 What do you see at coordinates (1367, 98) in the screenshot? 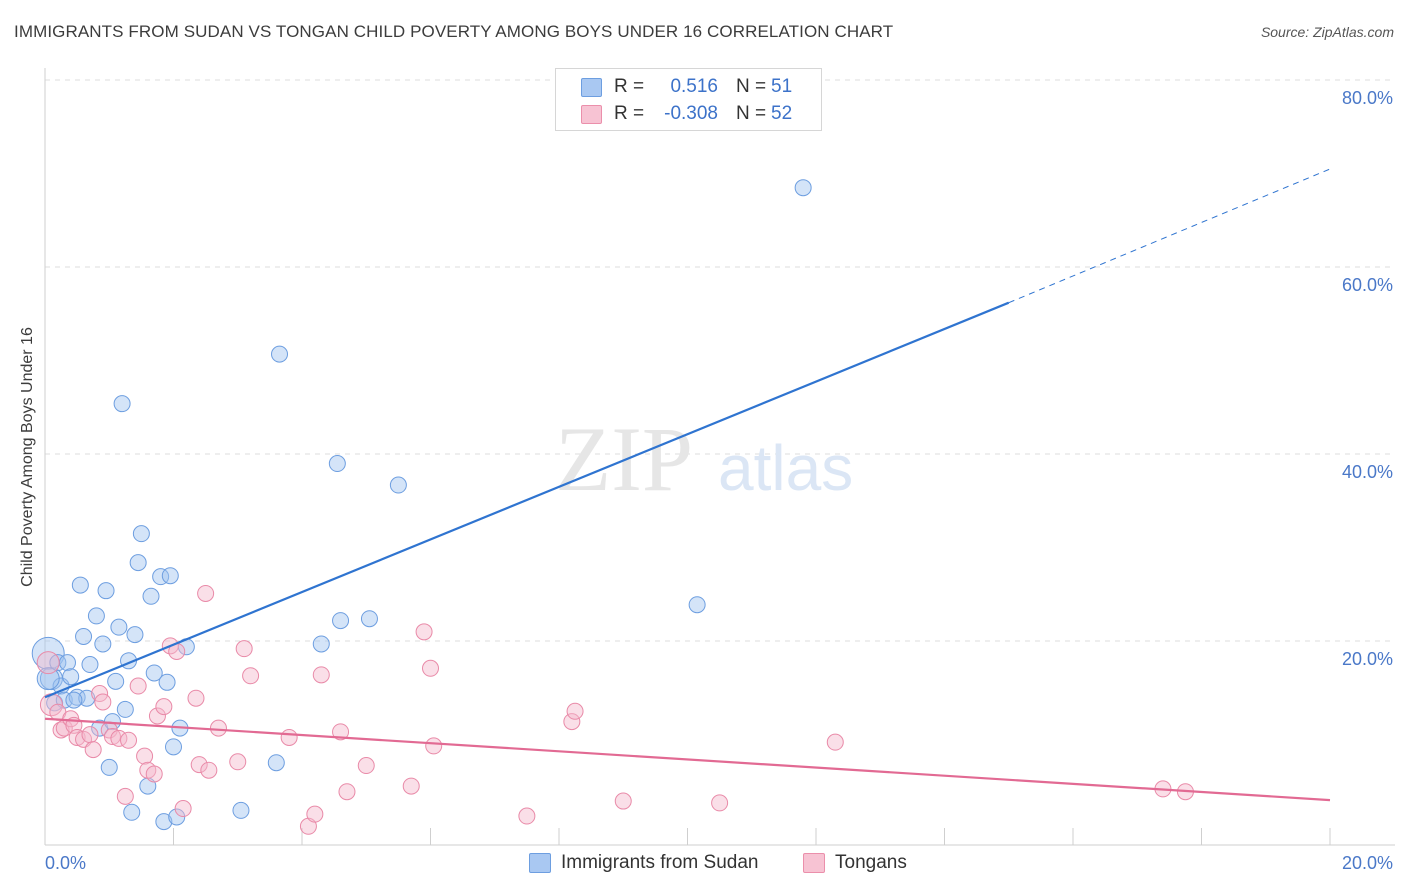
I see `y-tick-label: 80.0%` at bounding box center [1367, 98].